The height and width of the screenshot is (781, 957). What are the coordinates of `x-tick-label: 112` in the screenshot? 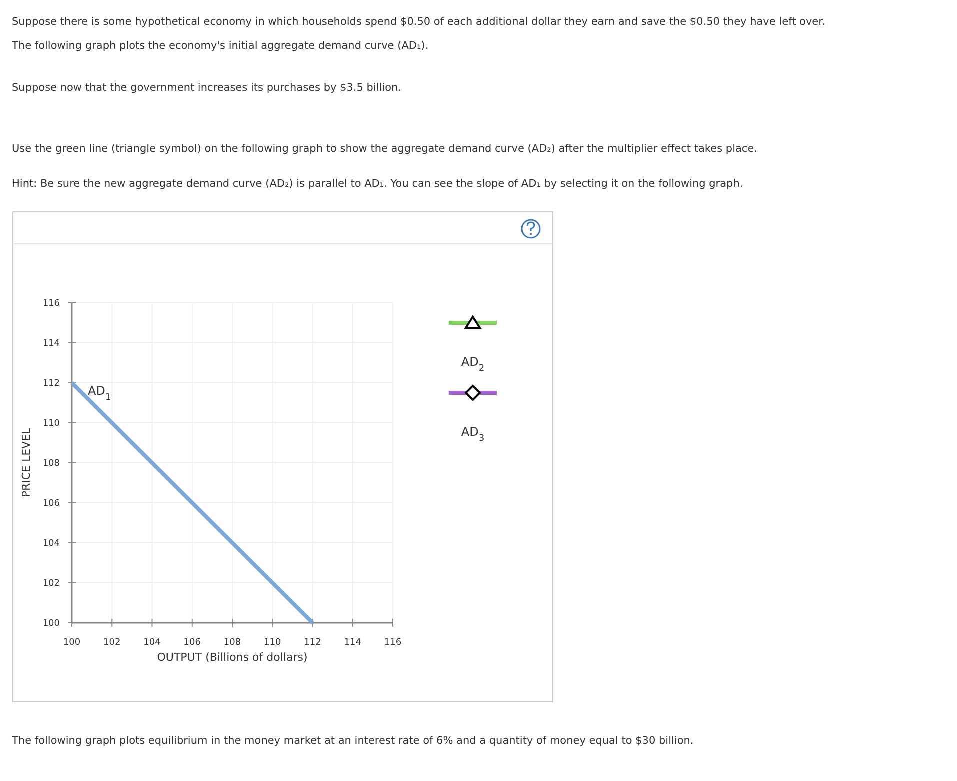 It's located at (313, 643).